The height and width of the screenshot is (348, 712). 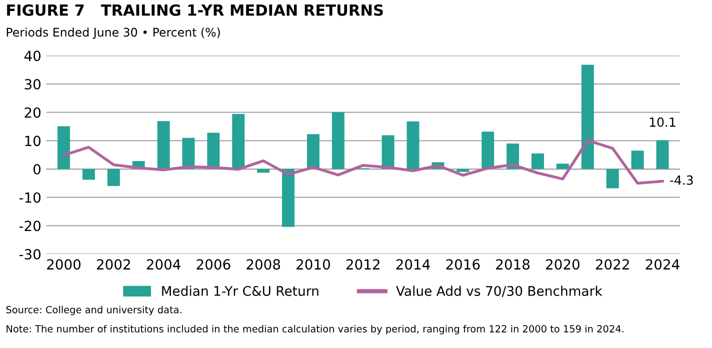 What do you see at coordinates (363, 162) in the screenshot?
I see `line-series` at bounding box center [363, 162].